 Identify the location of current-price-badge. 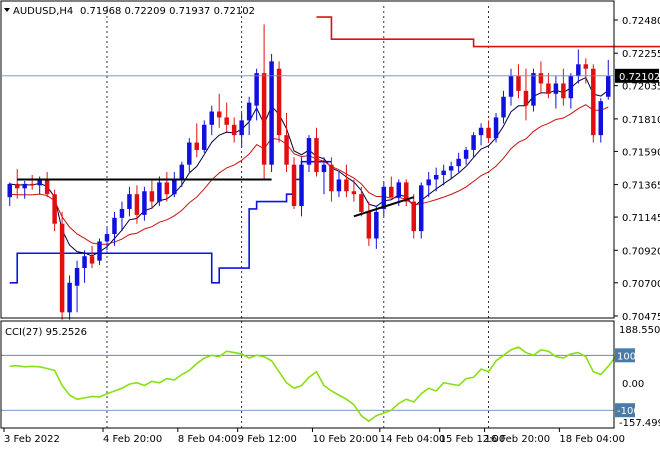
(637, 75).